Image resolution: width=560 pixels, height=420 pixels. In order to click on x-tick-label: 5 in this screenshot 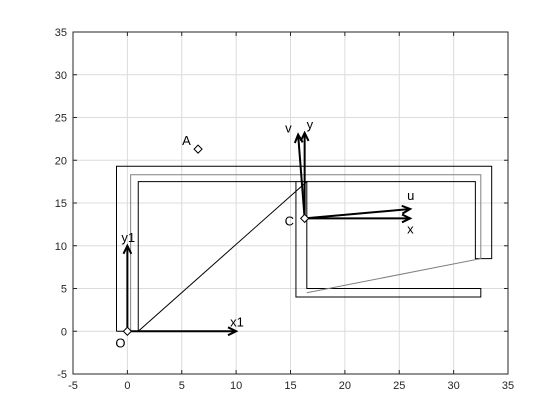, I will do `click(182, 386)`.